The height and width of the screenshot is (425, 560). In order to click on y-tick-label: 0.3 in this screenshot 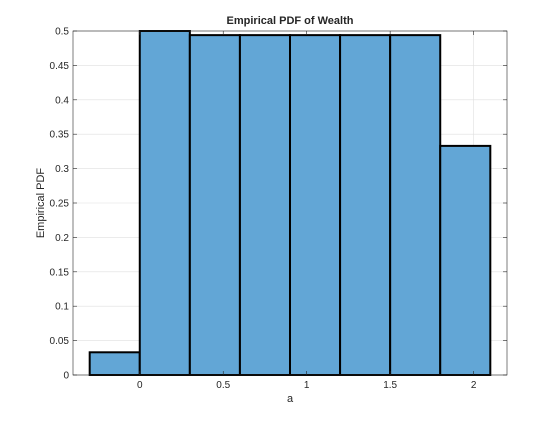, I will do `click(62, 169)`.